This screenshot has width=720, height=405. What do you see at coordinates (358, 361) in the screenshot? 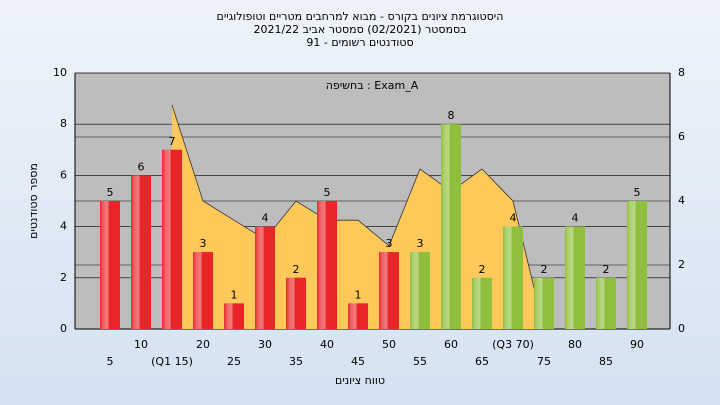
I see `x-tick-label: 45` at bounding box center [358, 361].